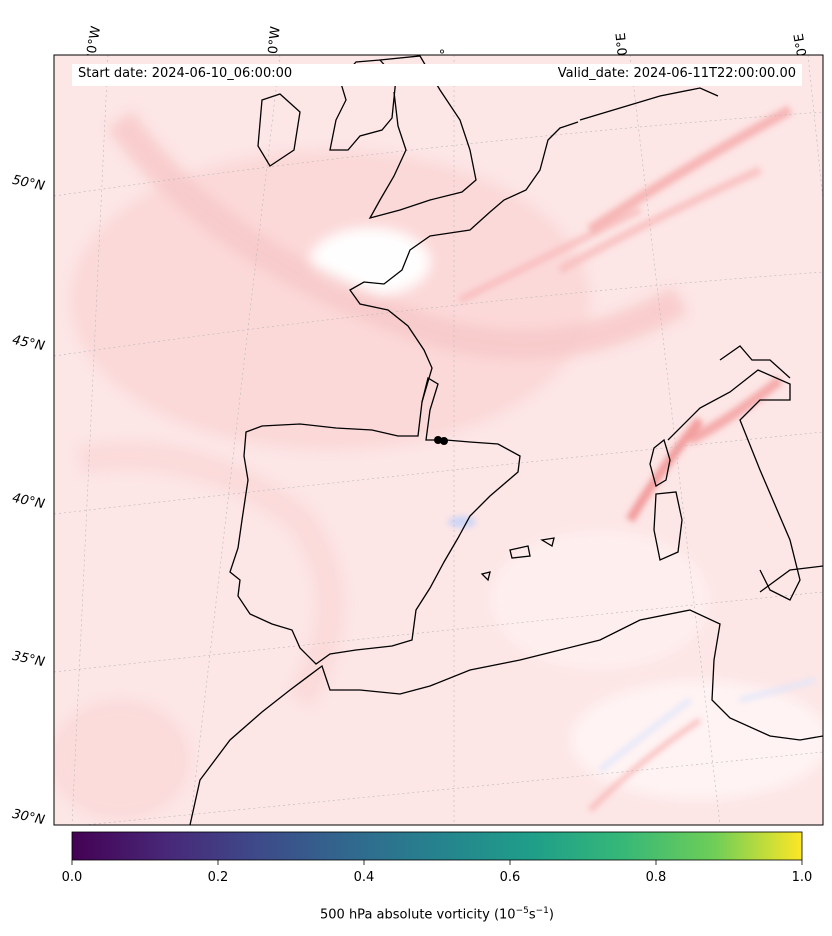 The height and width of the screenshot is (936, 832). What do you see at coordinates (510, 877) in the screenshot?
I see `colorbar-tick: 0.6` at bounding box center [510, 877].